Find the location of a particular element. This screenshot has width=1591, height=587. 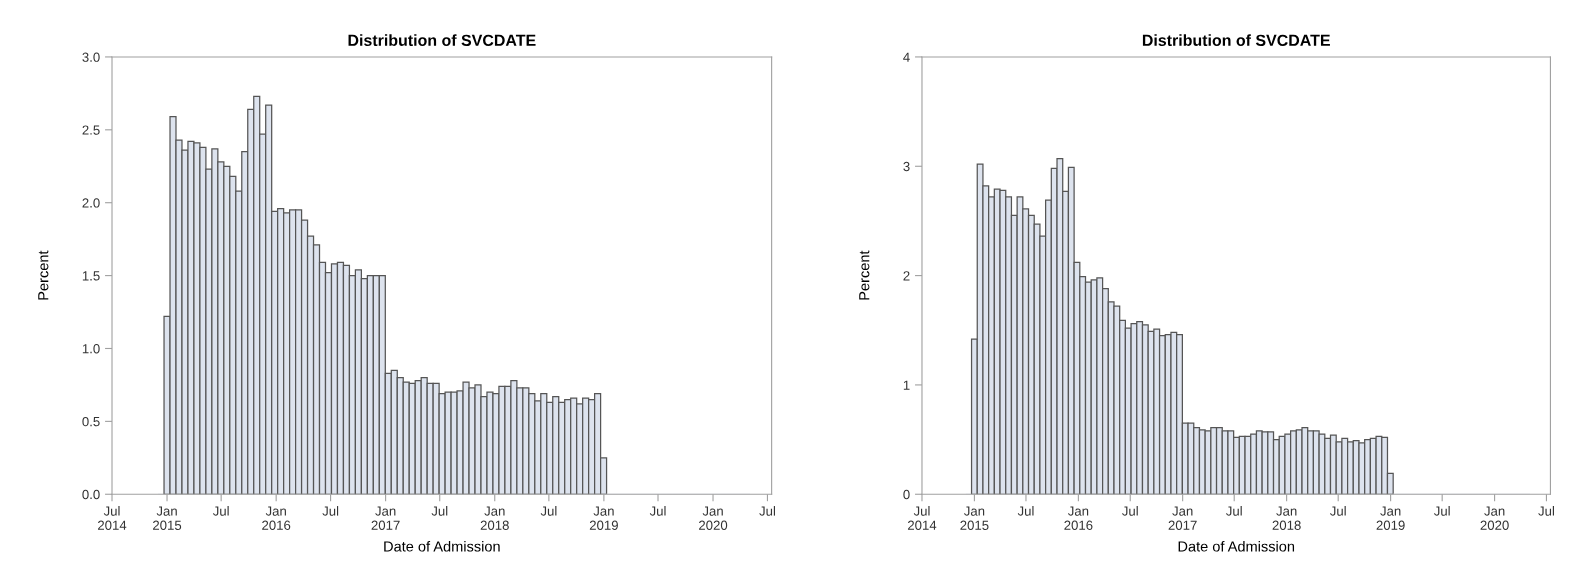

y-tick-label: 3 is located at coordinates (906, 166).